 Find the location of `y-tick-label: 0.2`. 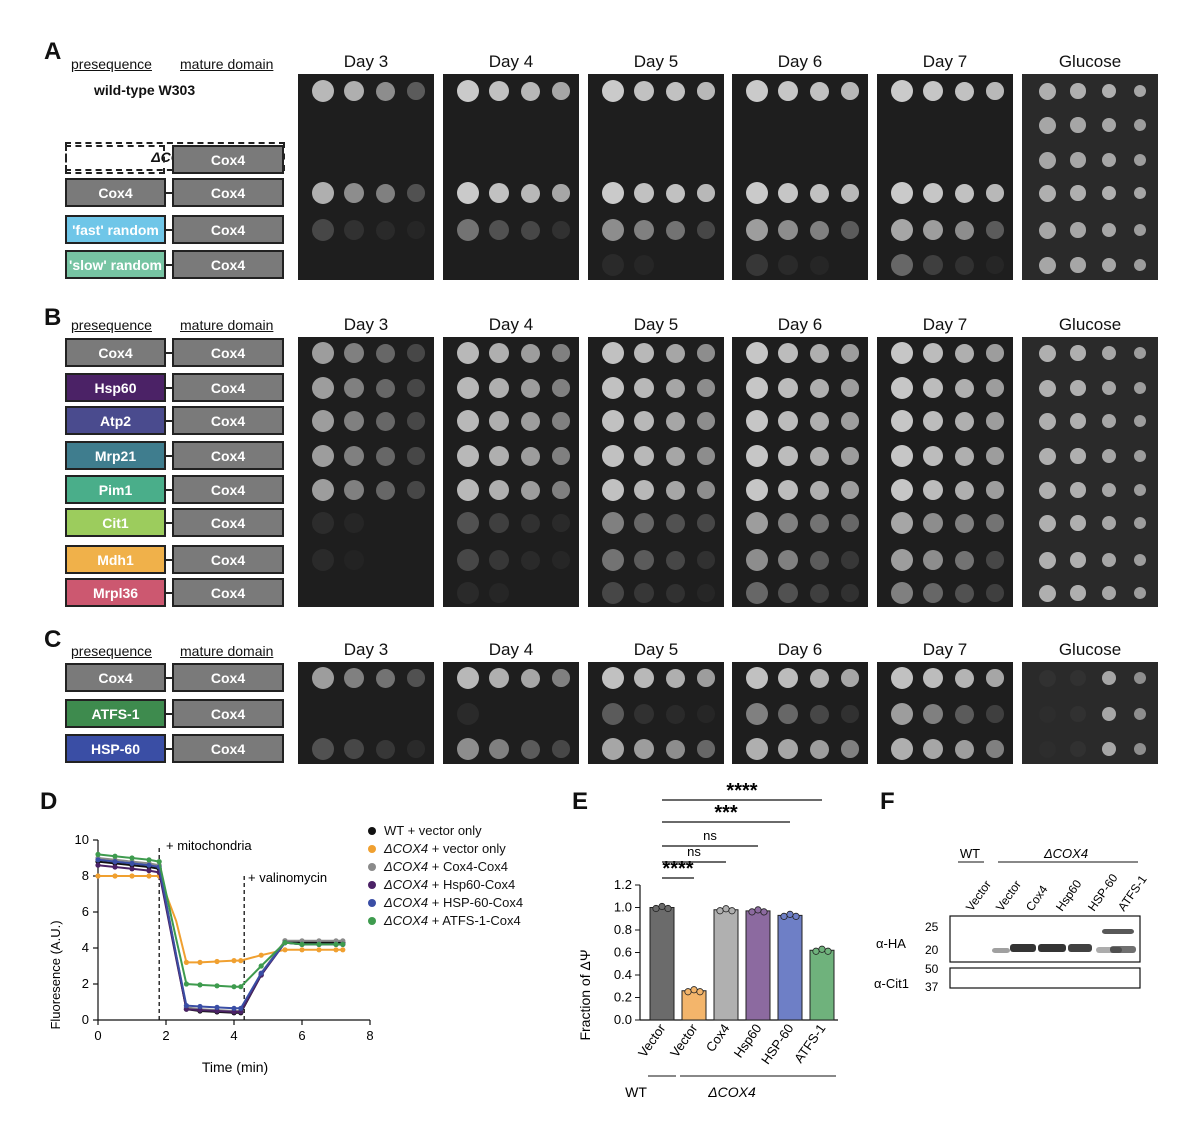

y-tick-label: 0.2 is located at coordinates (623, 997).